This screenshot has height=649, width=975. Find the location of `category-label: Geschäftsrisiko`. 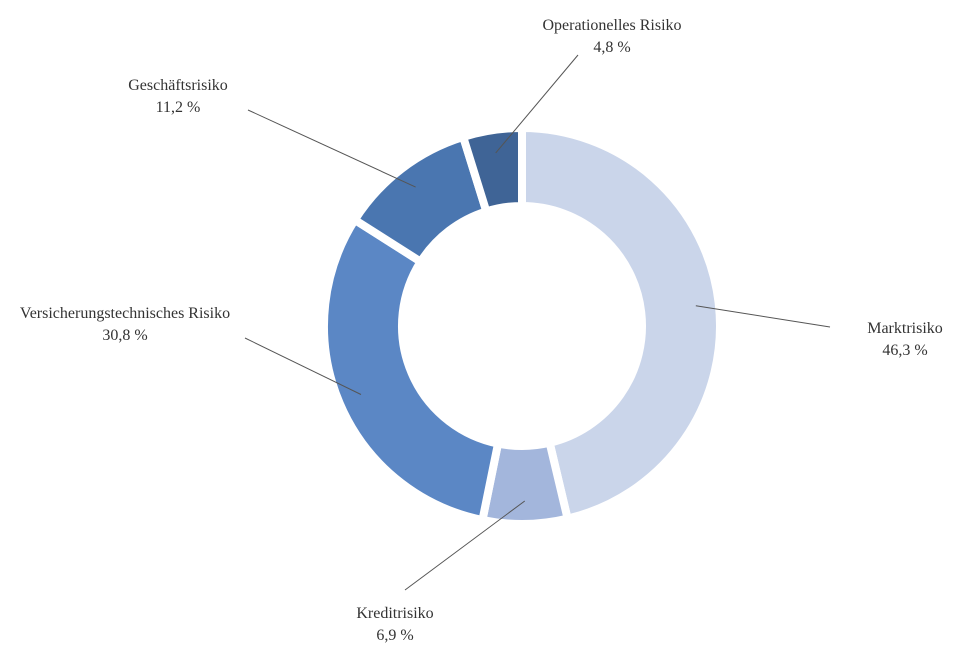

category-label: Geschäftsrisiko is located at coordinates (178, 85).